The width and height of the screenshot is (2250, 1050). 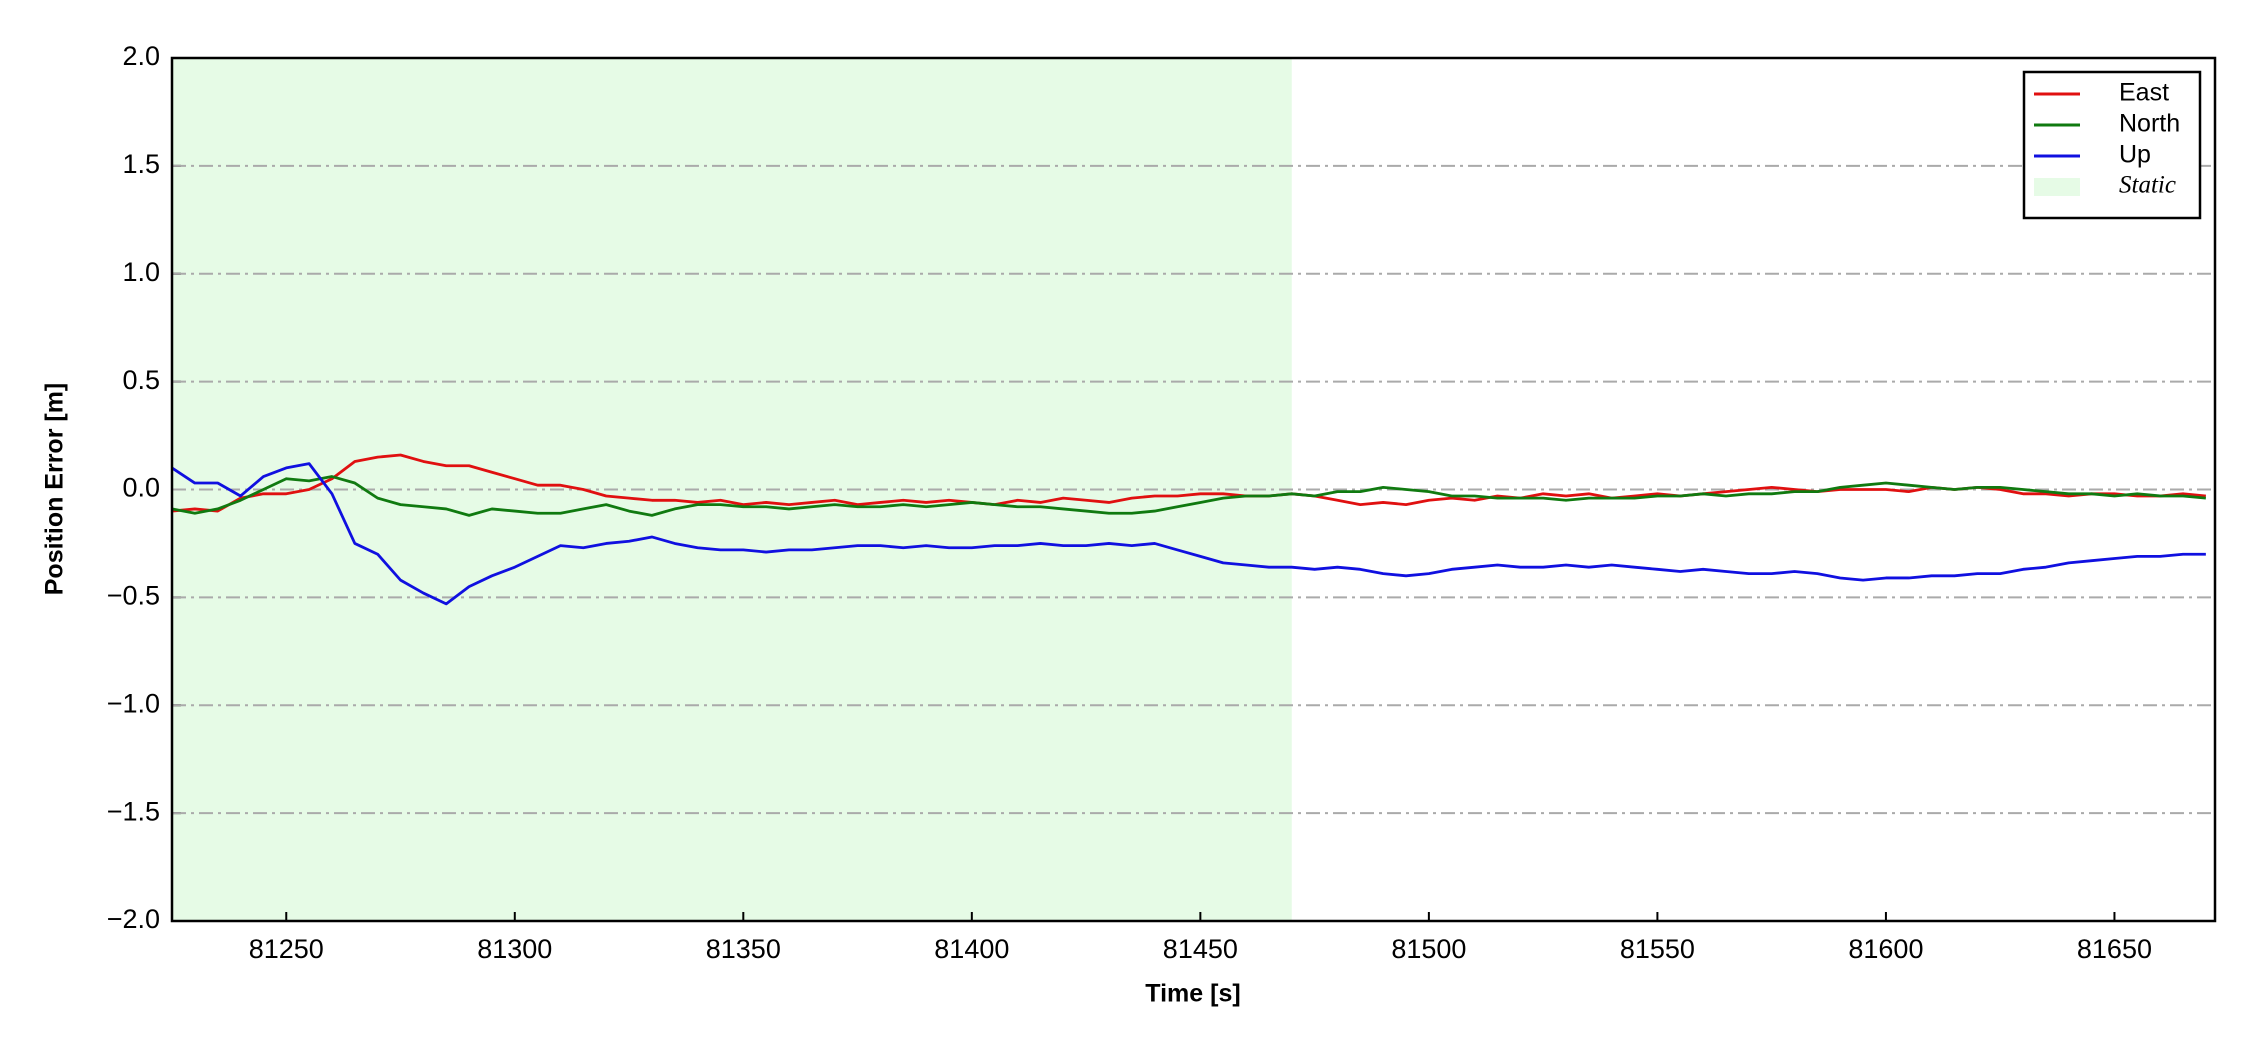 I want to click on x-tick-label: 81450, so click(x=1200, y=949).